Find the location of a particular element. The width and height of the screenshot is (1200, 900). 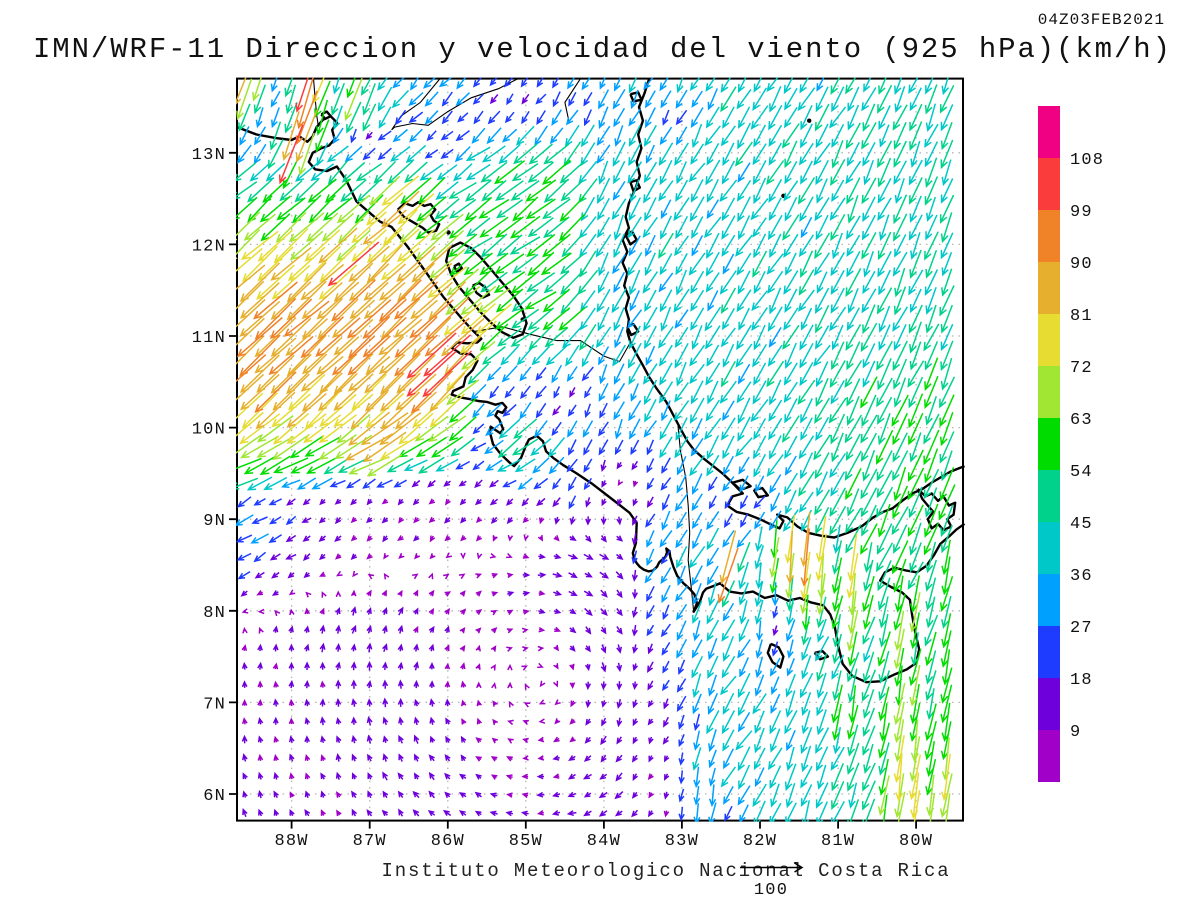

svg-text: 72 is located at coordinates (1081, 368).